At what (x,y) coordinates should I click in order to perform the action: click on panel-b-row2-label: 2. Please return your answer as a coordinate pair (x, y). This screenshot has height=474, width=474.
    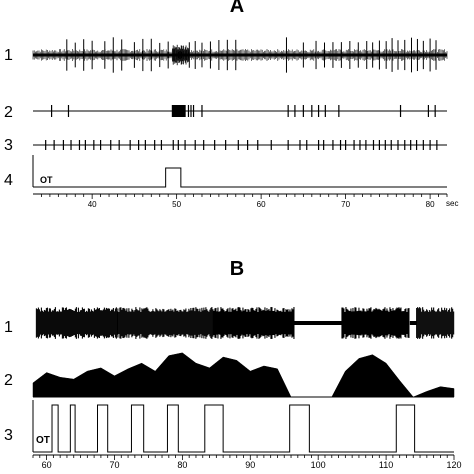
    Looking at the image, I should click on (8, 380).